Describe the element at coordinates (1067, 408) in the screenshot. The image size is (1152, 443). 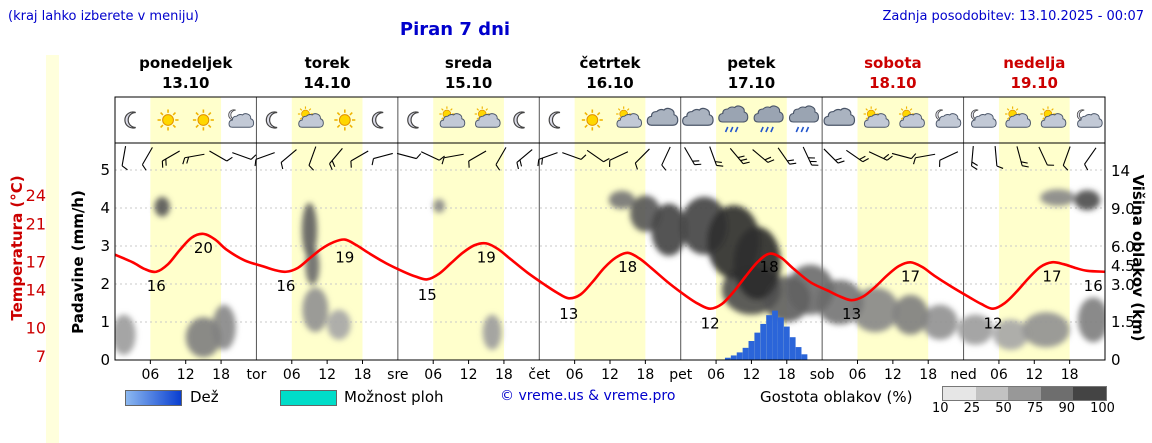
I see `density-scale-number: 90` at that location.